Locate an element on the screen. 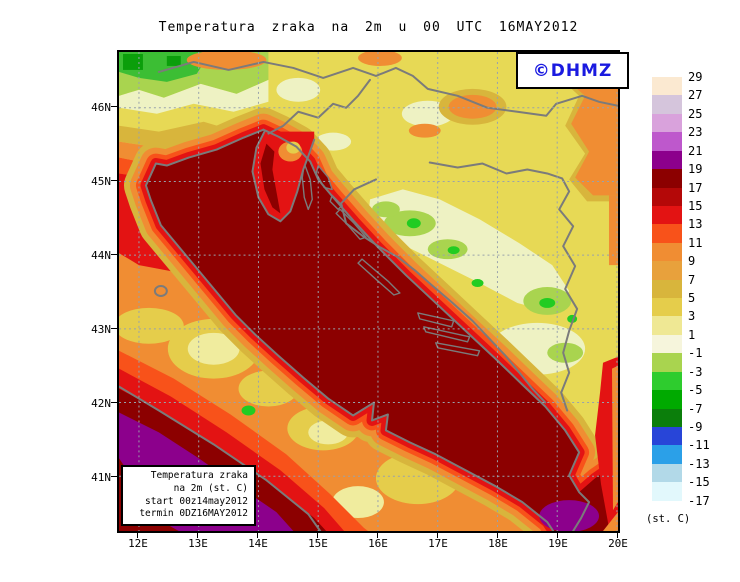 The height and width of the screenshot is (582, 740). colorbar-label: 29 is located at coordinates (695, 76).